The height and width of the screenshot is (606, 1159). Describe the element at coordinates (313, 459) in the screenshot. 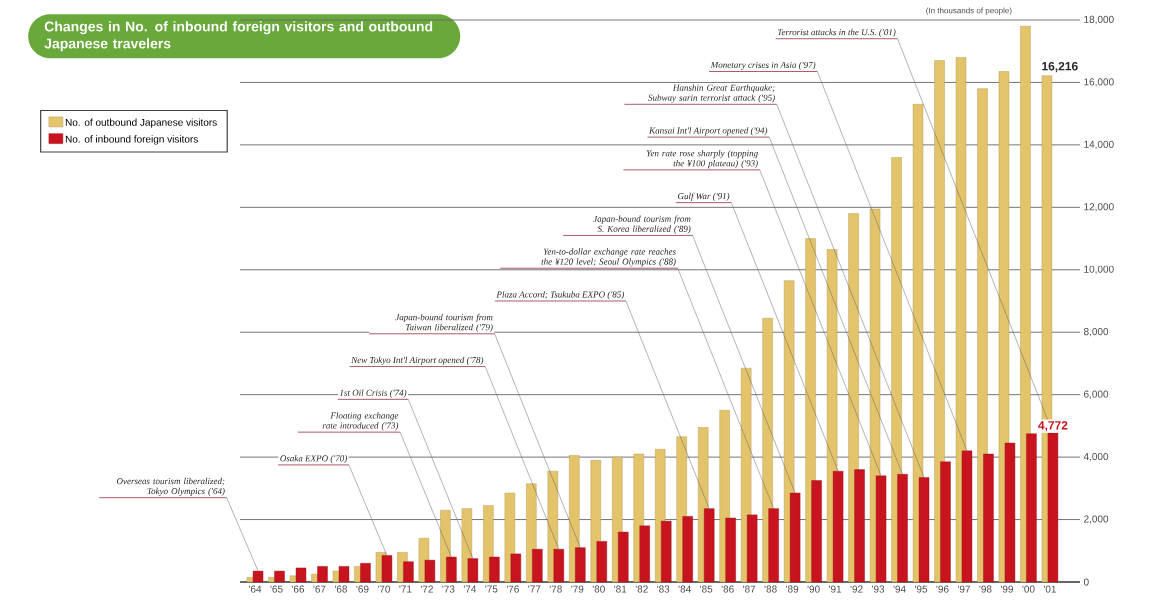

I see `annotation: Osaka EXPO ('70)` at that location.